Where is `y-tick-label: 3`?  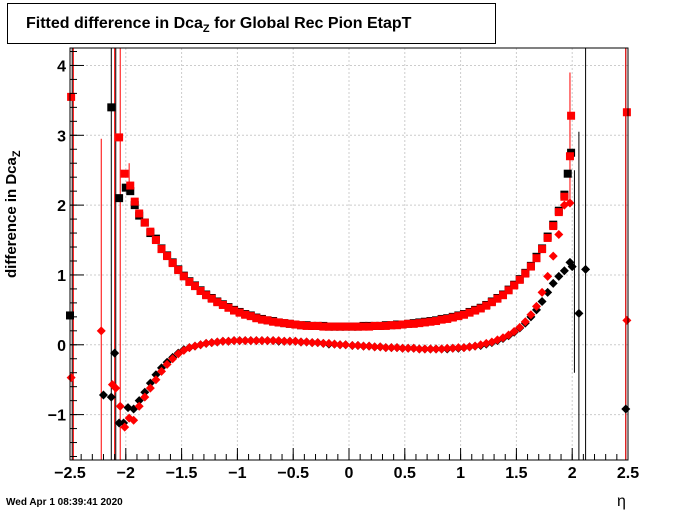 y-tick-label: 3 is located at coordinates (61, 136).